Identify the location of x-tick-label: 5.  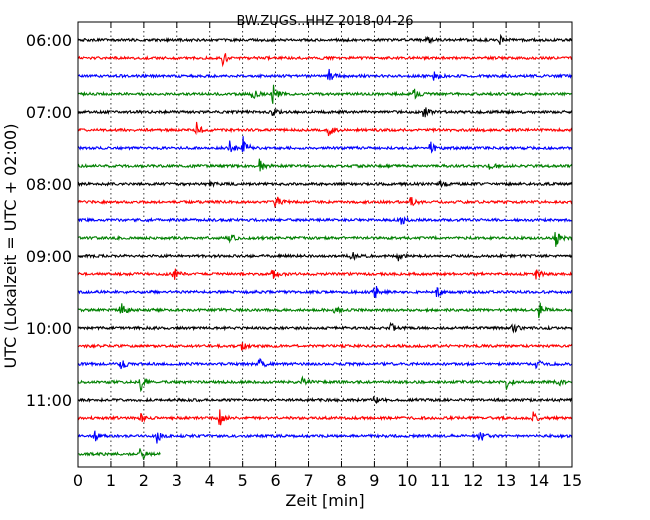
(243, 480).